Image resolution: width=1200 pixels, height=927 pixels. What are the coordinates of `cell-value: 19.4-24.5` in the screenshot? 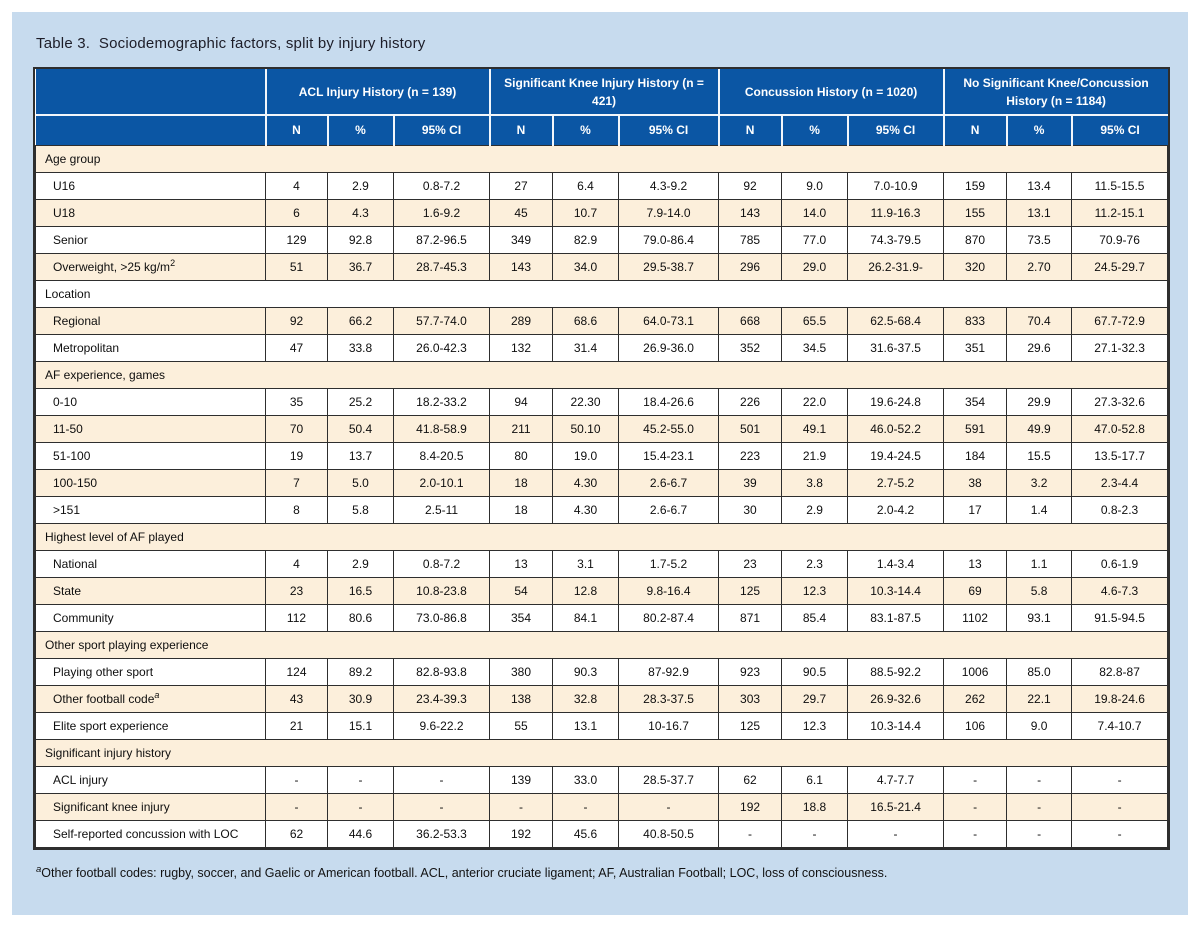 It's located at (896, 455).